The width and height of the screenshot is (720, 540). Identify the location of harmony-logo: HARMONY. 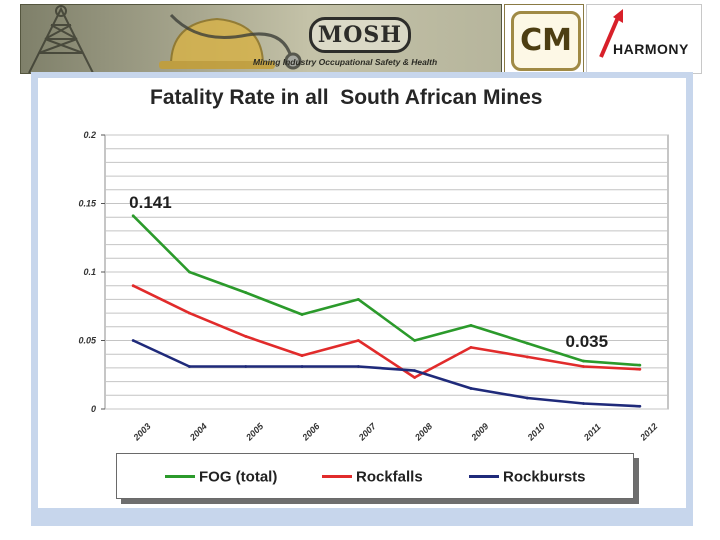
(651, 49).